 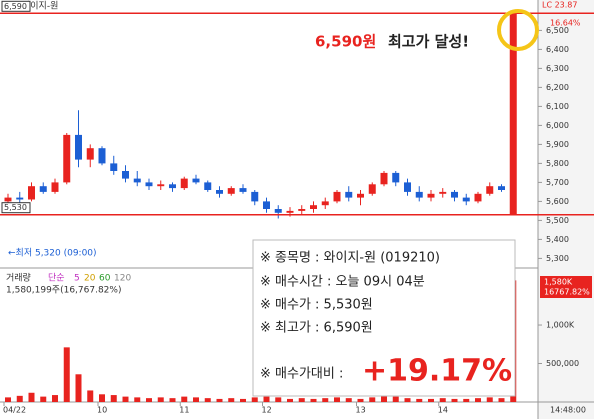 I want to click on last-label: 1,580K, so click(x=558, y=282).